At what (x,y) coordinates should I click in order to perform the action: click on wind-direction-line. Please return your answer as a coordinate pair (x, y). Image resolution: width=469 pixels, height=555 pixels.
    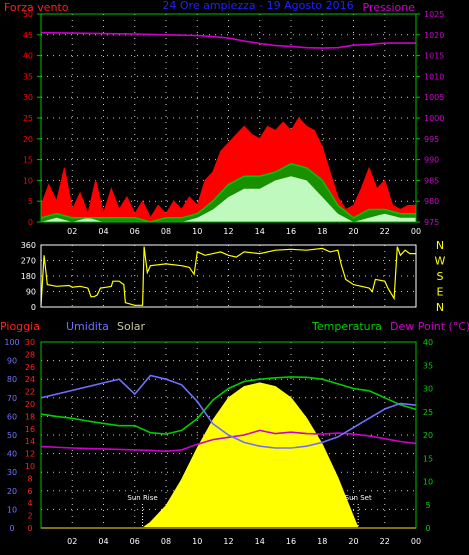
    Looking at the image, I should click on (228, 276).